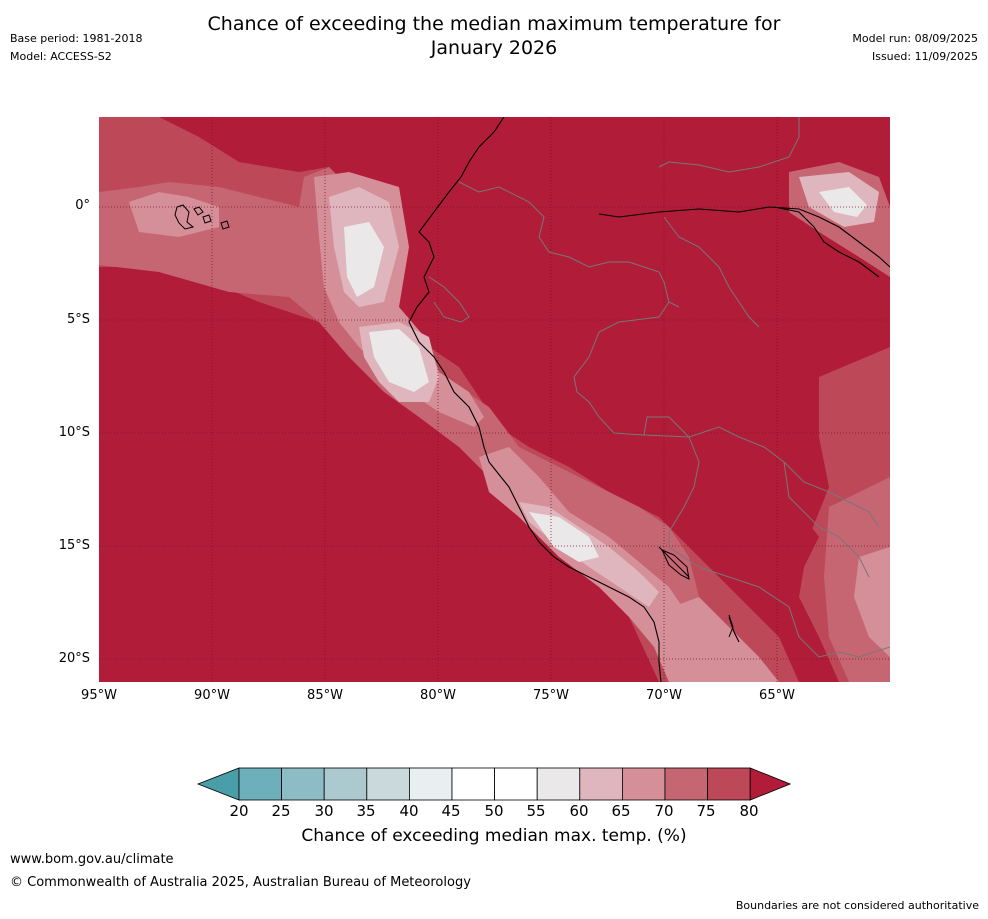 The height and width of the screenshot is (919, 988). Describe the element at coordinates (843, 202) in the screenshot. I see `probability-band-55d` at that location.